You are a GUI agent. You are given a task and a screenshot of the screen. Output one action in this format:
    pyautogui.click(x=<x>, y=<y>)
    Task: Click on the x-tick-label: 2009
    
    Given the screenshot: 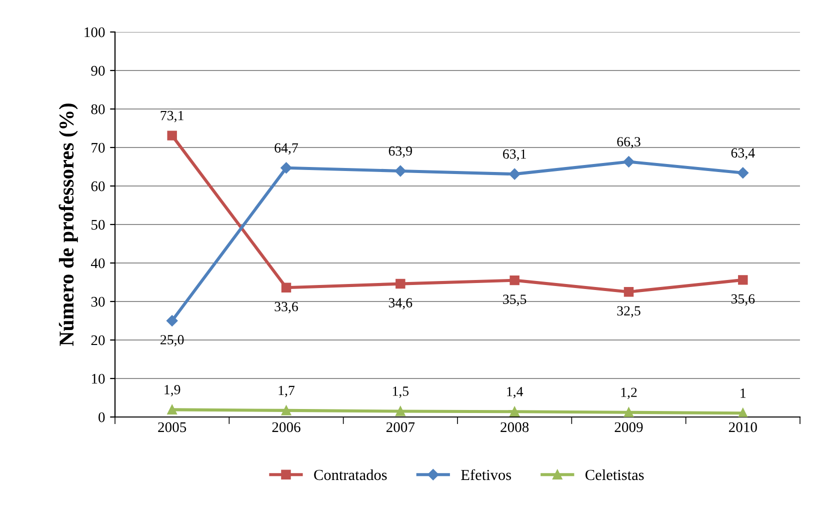 What is the action you would take?
    pyautogui.click(x=628, y=427)
    